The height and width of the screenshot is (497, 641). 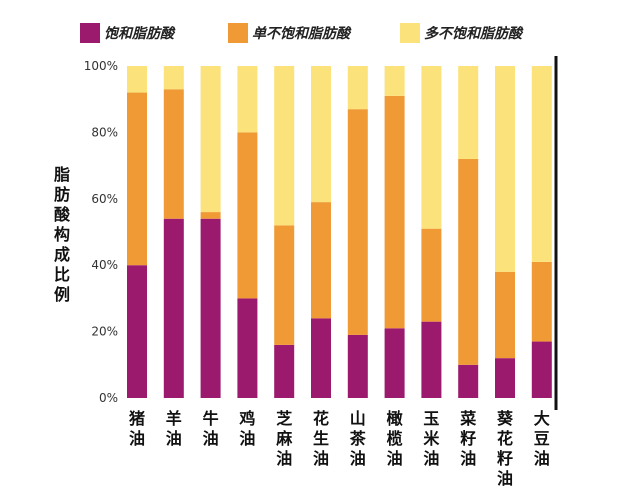 What do you see at coordinates (395, 418) in the screenshot?
I see `x-tick-label: 橄` at bounding box center [395, 418].